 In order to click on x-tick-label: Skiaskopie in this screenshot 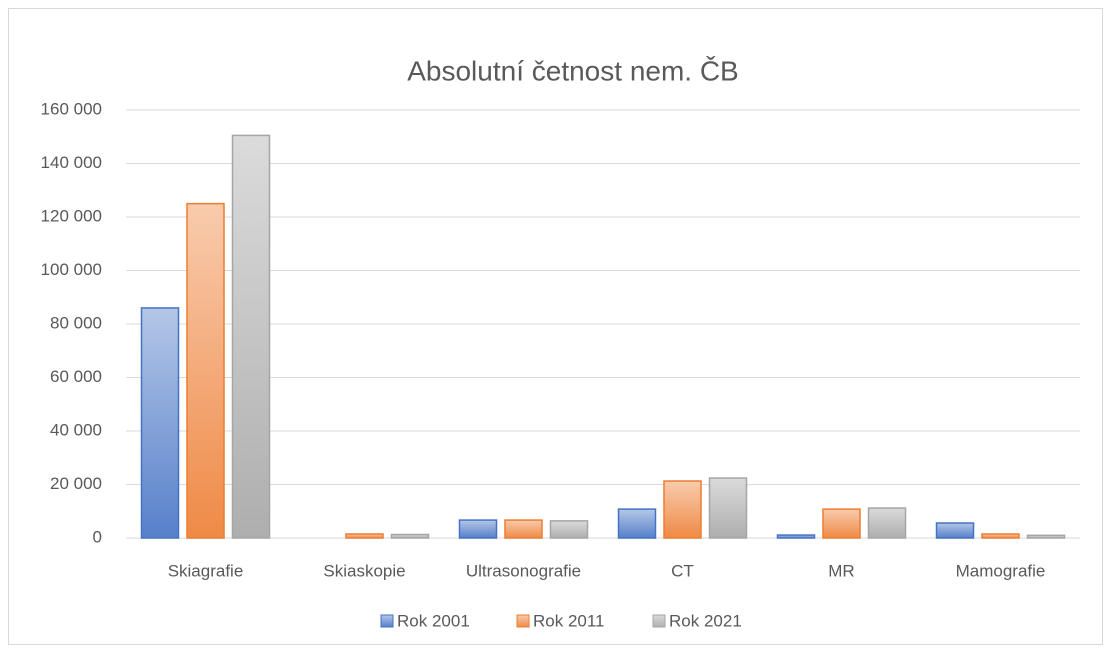, I will do `click(364, 570)`.